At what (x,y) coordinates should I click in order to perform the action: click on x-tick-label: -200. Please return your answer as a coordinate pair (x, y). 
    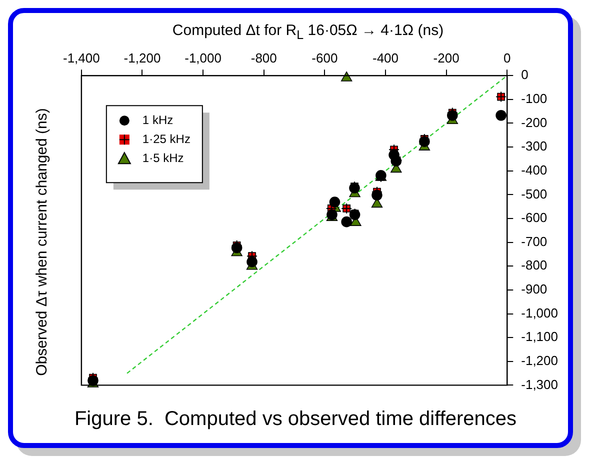
    Looking at the image, I should click on (446, 58).